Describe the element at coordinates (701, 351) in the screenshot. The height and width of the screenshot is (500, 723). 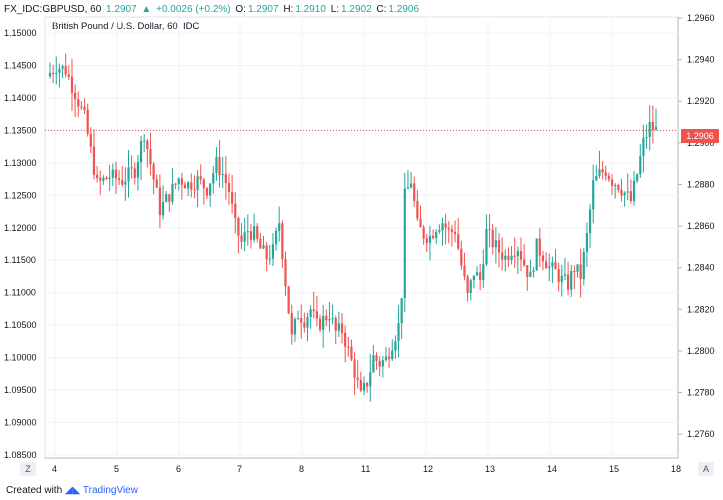
I see `right-tick-label: 1.2800` at that location.